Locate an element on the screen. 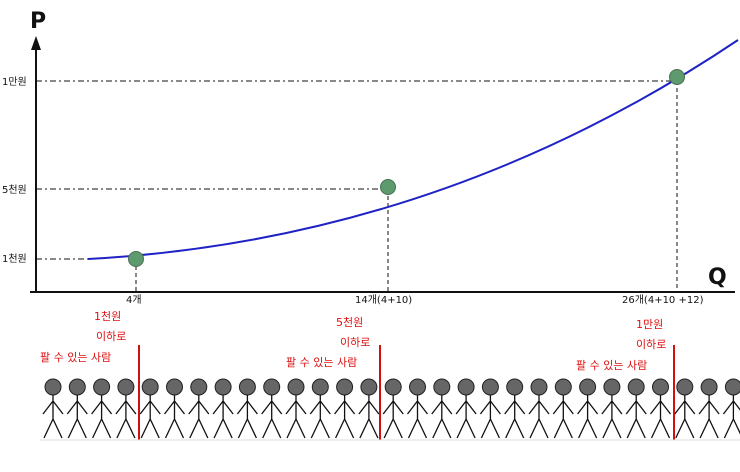 This screenshot has height=472, width=740. annotation-1000-under: 이하로 is located at coordinates (111, 336).